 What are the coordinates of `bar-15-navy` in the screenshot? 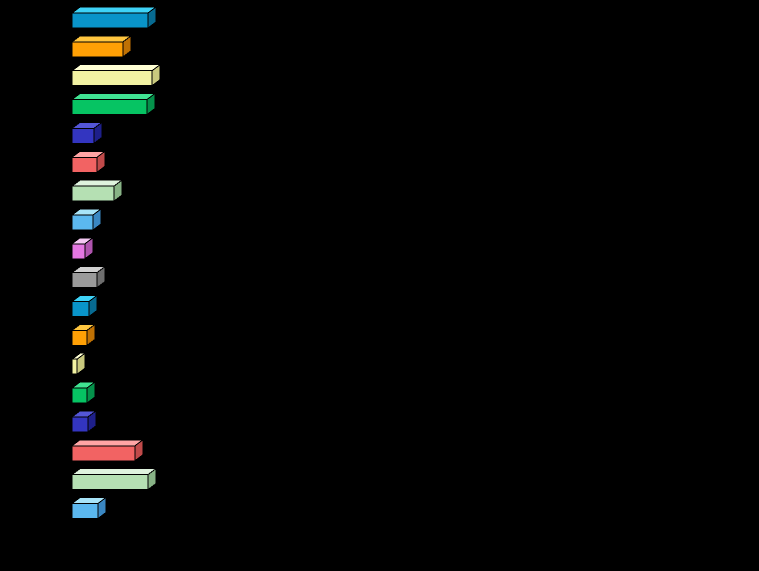 It's located at (84, 421).